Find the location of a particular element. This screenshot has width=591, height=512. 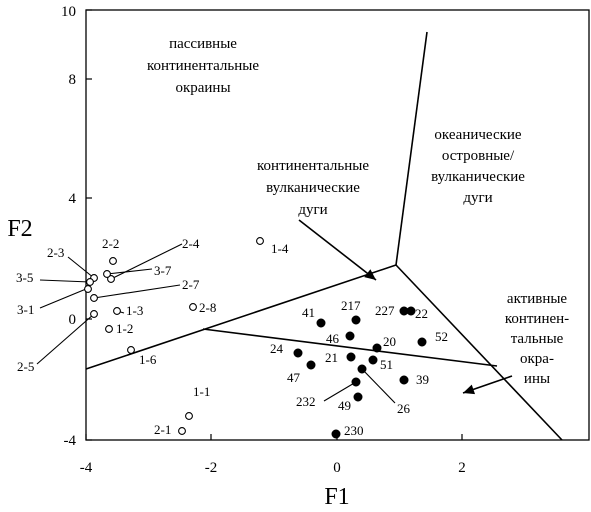

point-label: 2-2 is located at coordinates (110, 243).